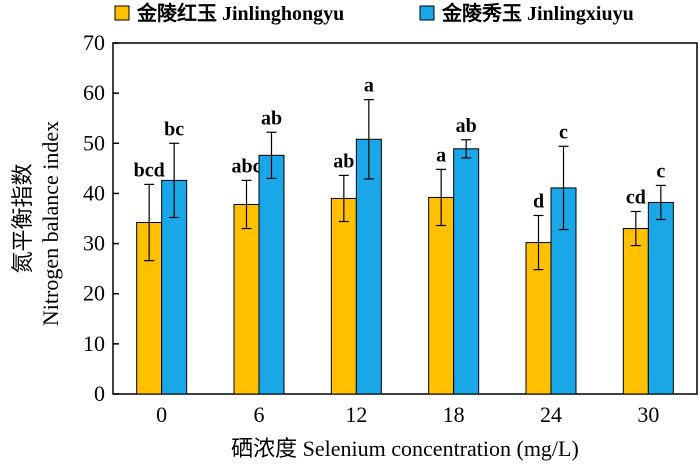 This screenshot has height=474, width=700. What do you see at coordinates (94, 243) in the screenshot?
I see `y-tick-label: 30` at bounding box center [94, 243].